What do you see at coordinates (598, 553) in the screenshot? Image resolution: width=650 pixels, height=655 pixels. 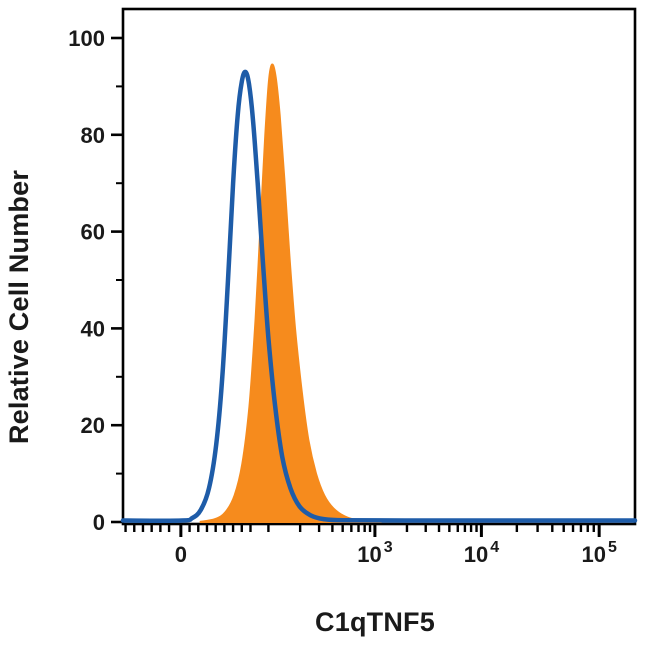 I see `x-tick-label: 10 5` at bounding box center [598, 553].